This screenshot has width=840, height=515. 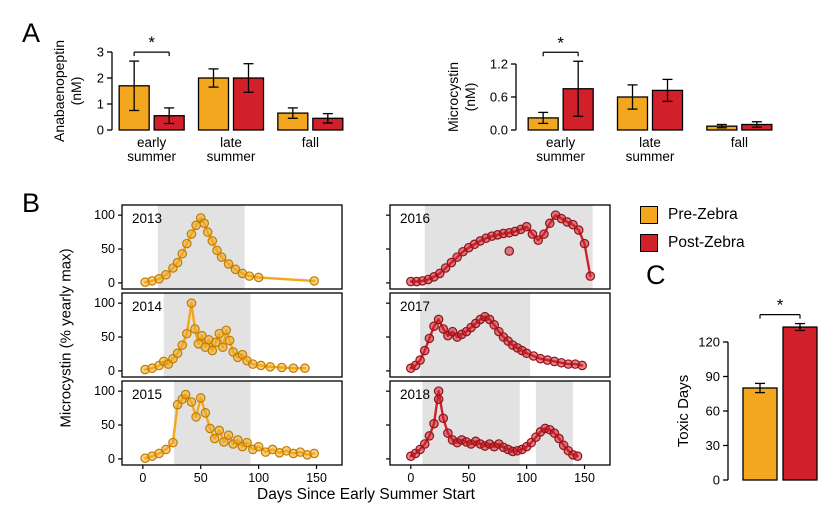 I want to click on panel-a-label: A, so click(x=31, y=33).